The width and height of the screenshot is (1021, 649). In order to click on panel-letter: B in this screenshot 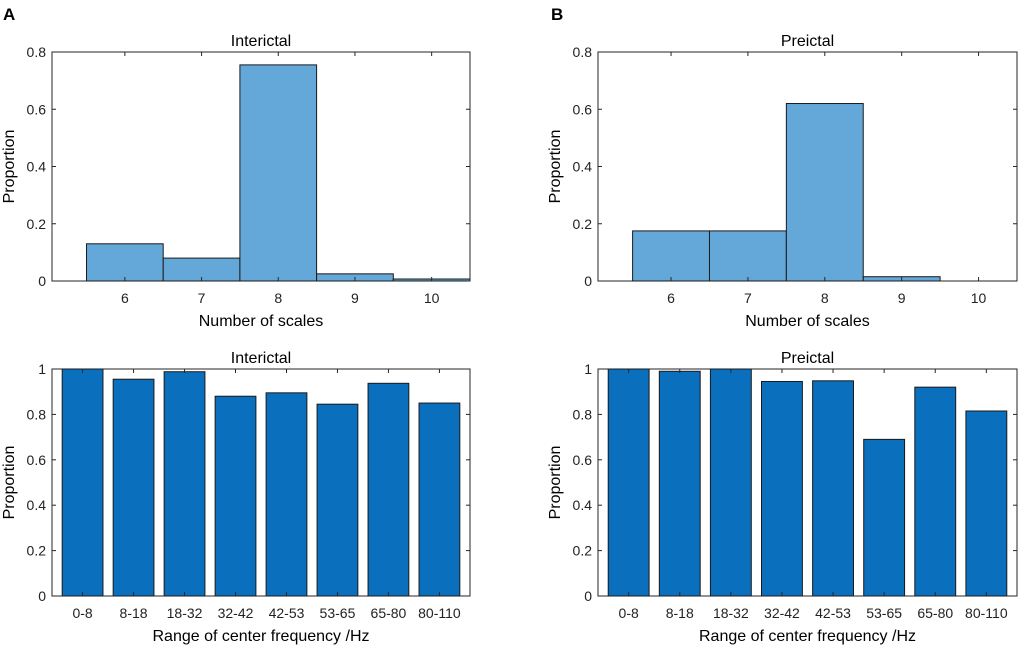, I will do `click(557, 14)`.